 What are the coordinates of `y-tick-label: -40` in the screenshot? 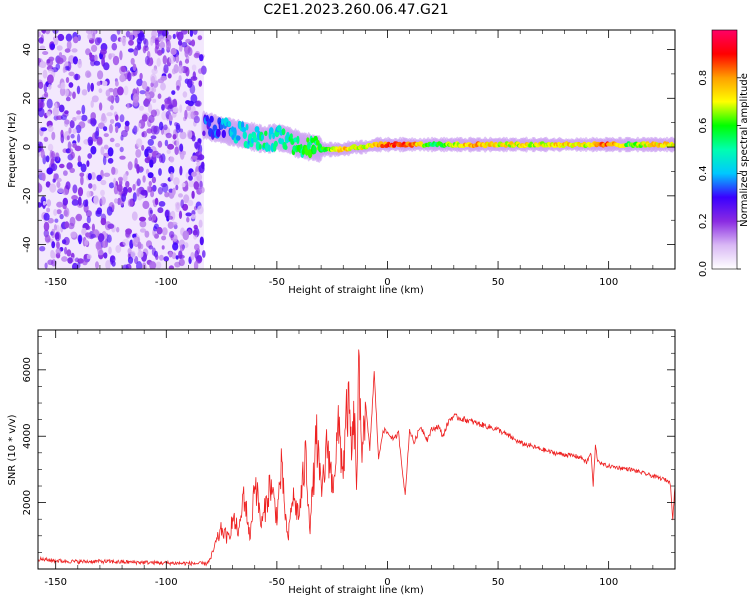 It's located at (27, 244).